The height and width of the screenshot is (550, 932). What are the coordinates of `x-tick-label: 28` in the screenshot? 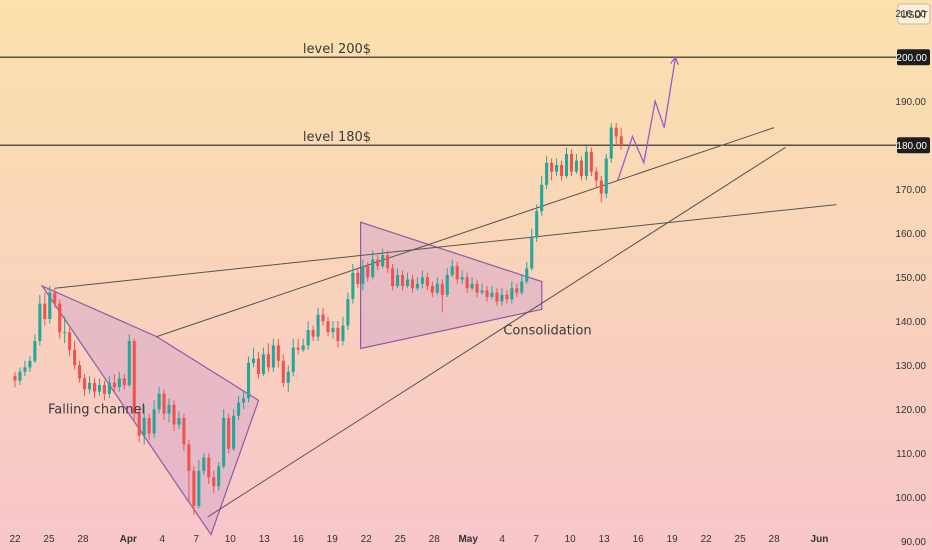 It's located at (775, 539).